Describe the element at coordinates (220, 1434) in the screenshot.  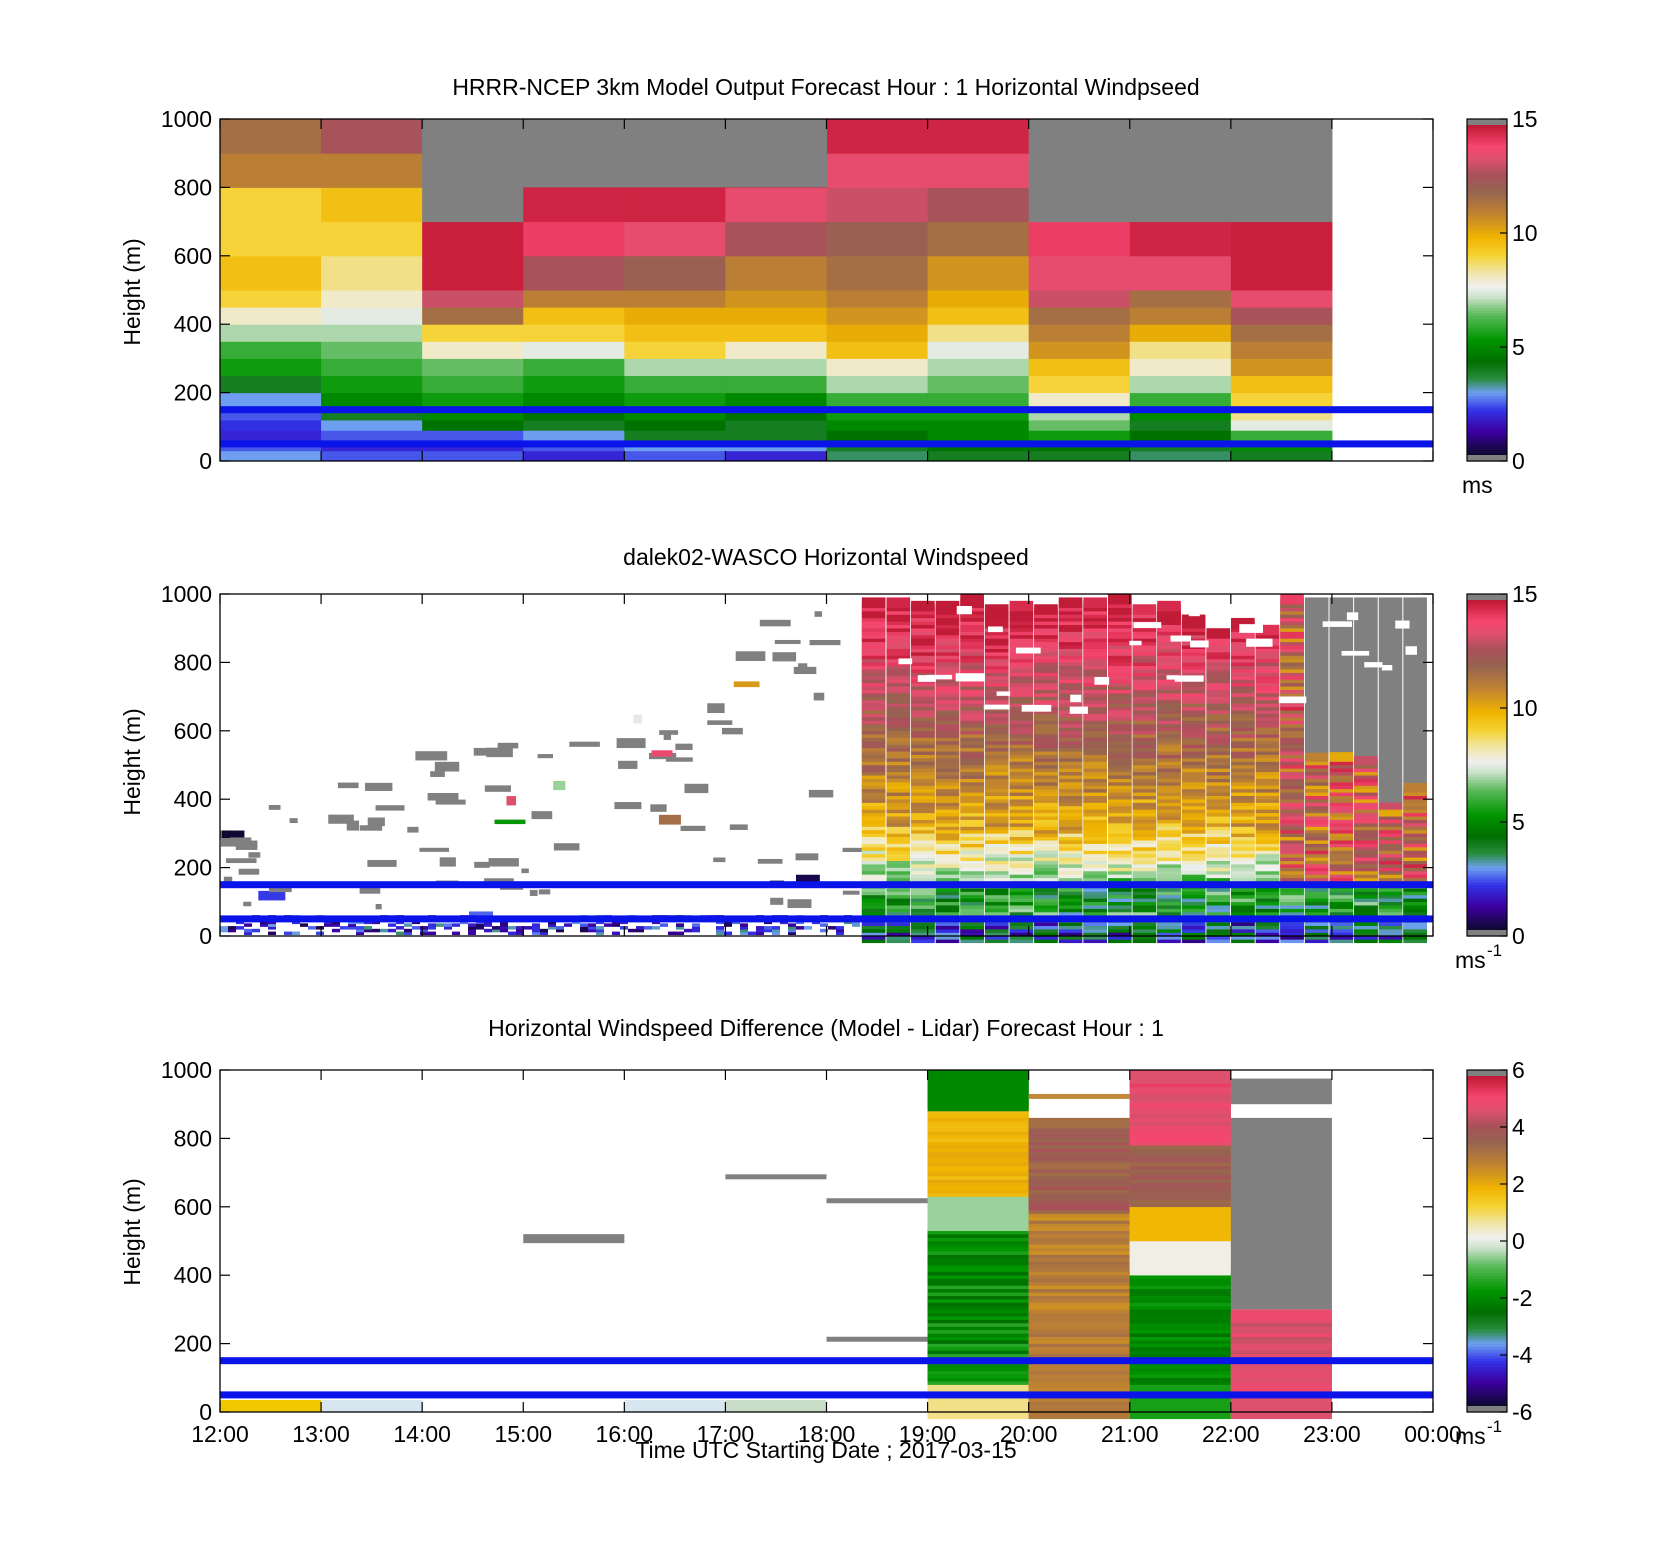
I see `x-tick-label: 12:00` at that location.